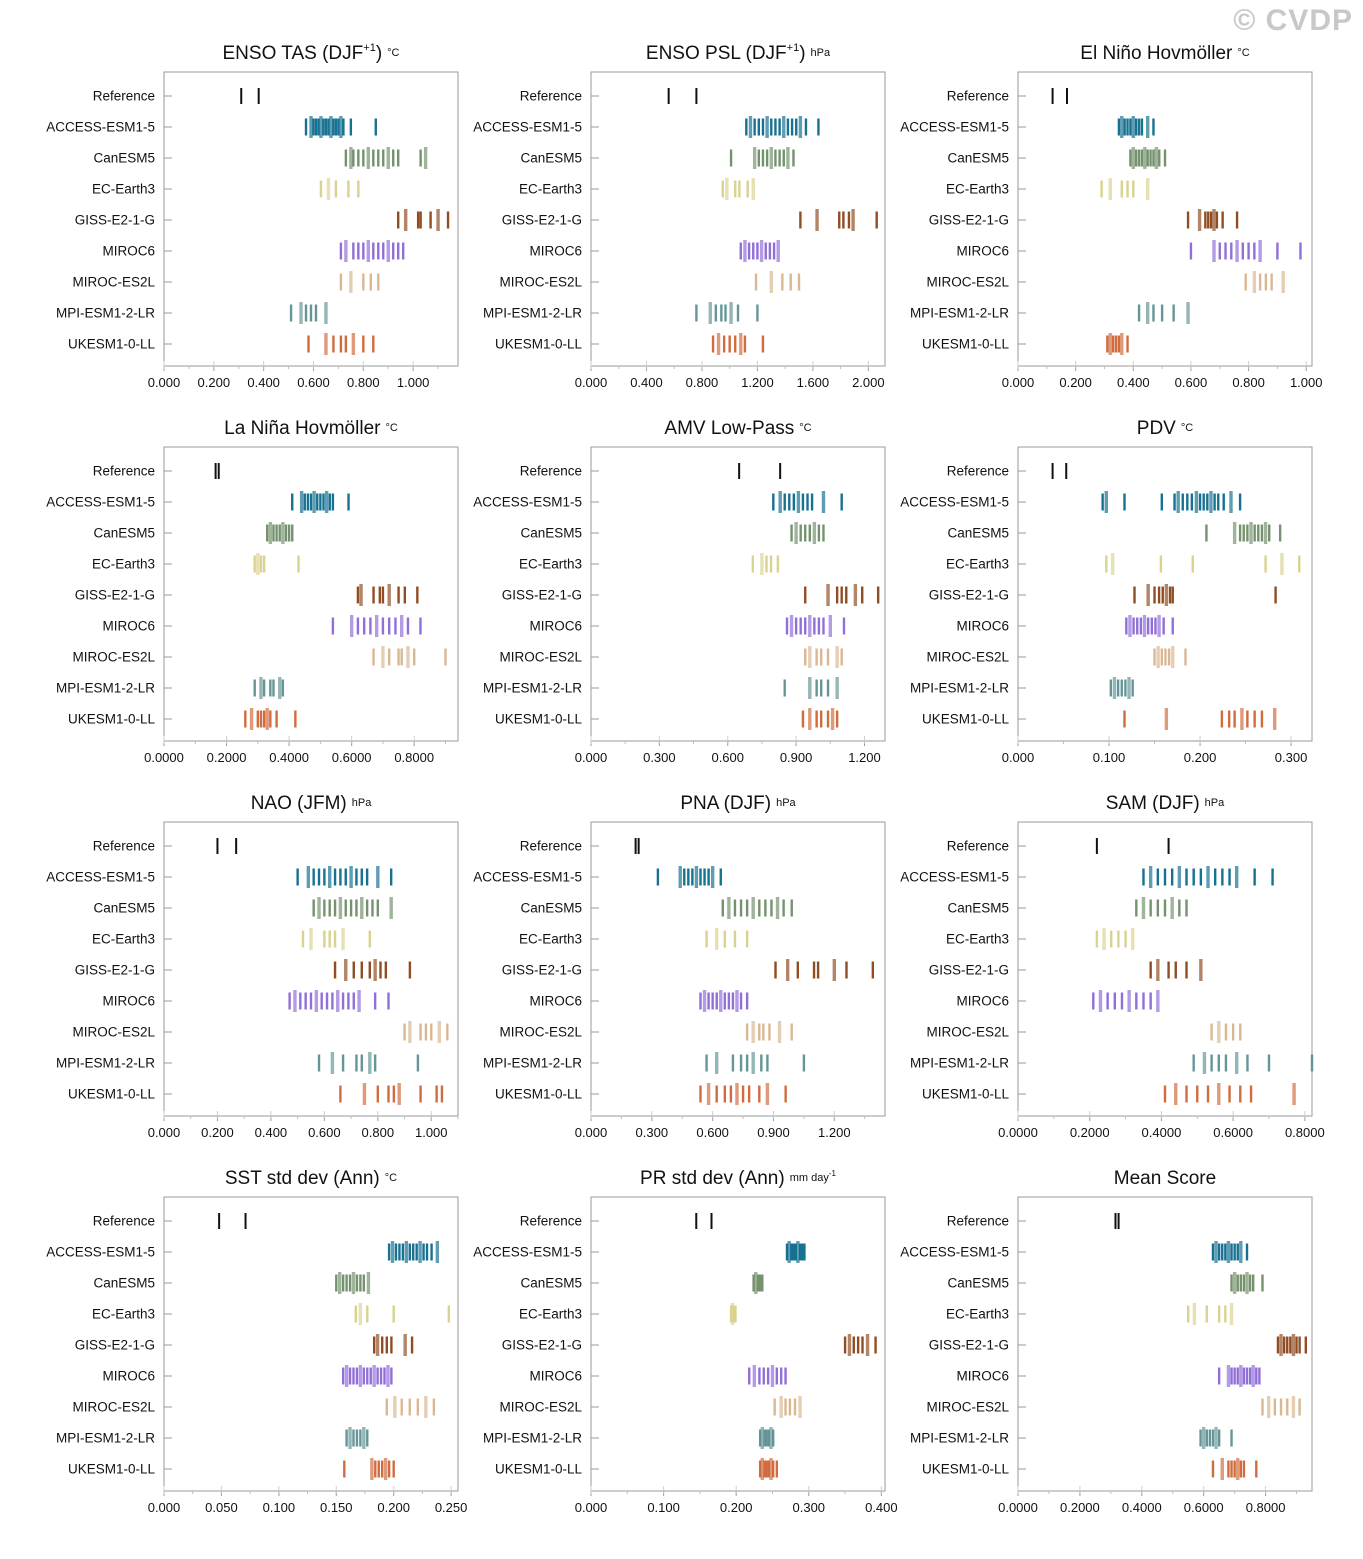 Image resolution: width=1363 pixels, height=1559 pixels. Describe the element at coordinates (451, 1507) in the screenshot. I see `x-tick-label: 0.250` at that location.